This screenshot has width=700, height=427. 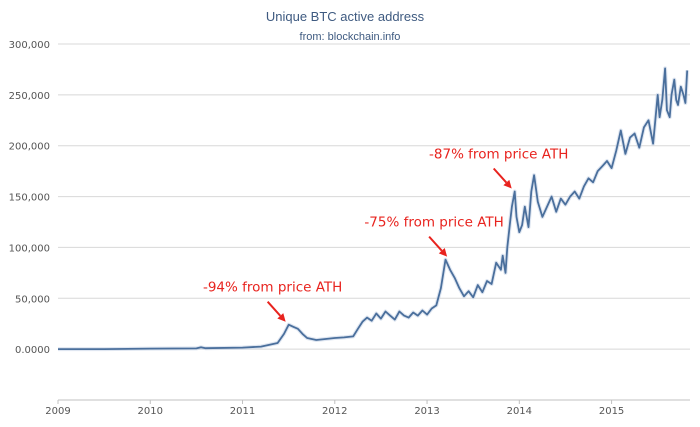 I want to click on y-tick-label: 50,000, so click(x=32, y=299).